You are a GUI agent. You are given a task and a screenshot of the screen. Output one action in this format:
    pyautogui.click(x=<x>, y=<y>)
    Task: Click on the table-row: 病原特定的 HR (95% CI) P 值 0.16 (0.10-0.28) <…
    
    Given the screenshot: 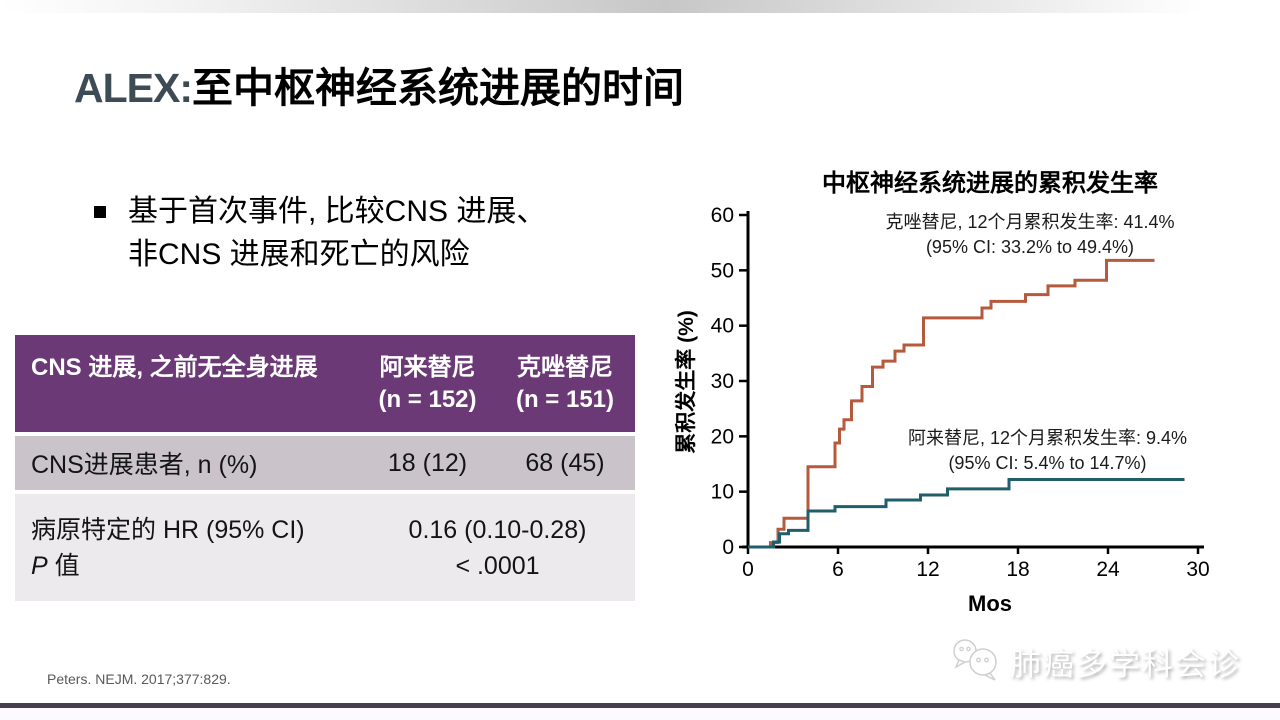 What is the action you would take?
    pyautogui.click(x=325, y=547)
    